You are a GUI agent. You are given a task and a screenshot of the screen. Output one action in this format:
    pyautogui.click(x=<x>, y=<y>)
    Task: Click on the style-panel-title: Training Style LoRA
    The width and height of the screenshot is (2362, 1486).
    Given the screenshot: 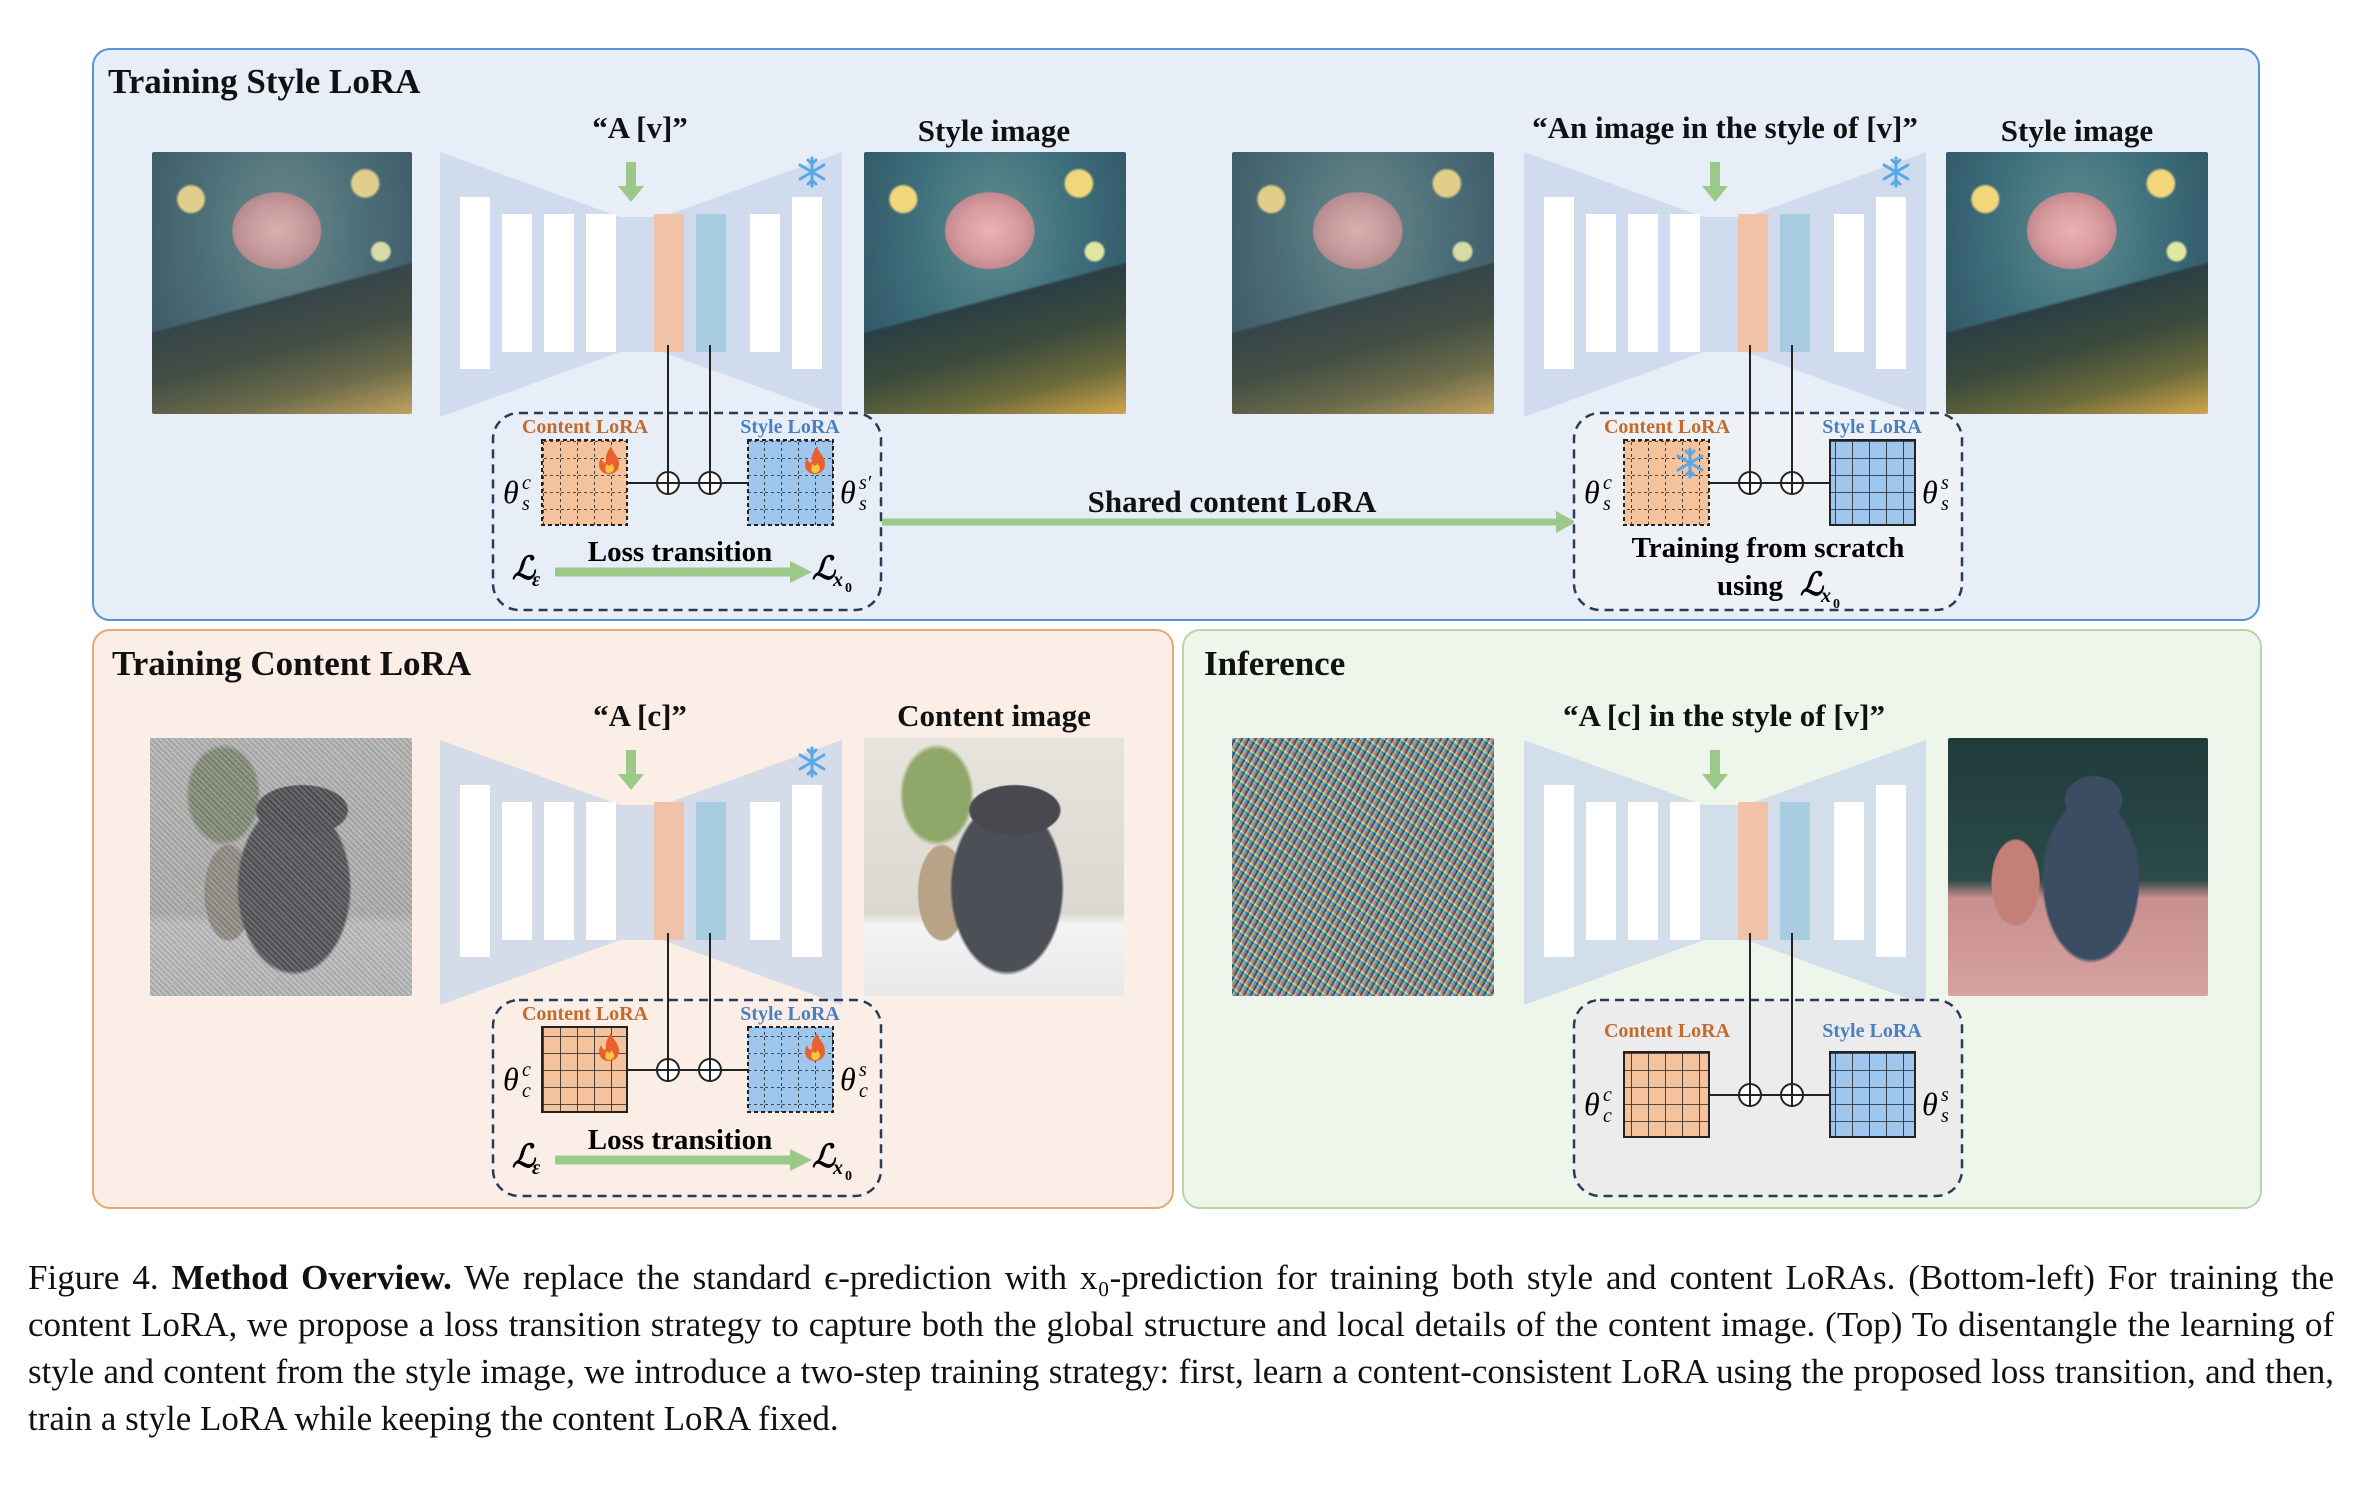 What is the action you would take?
    pyautogui.click(x=264, y=81)
    